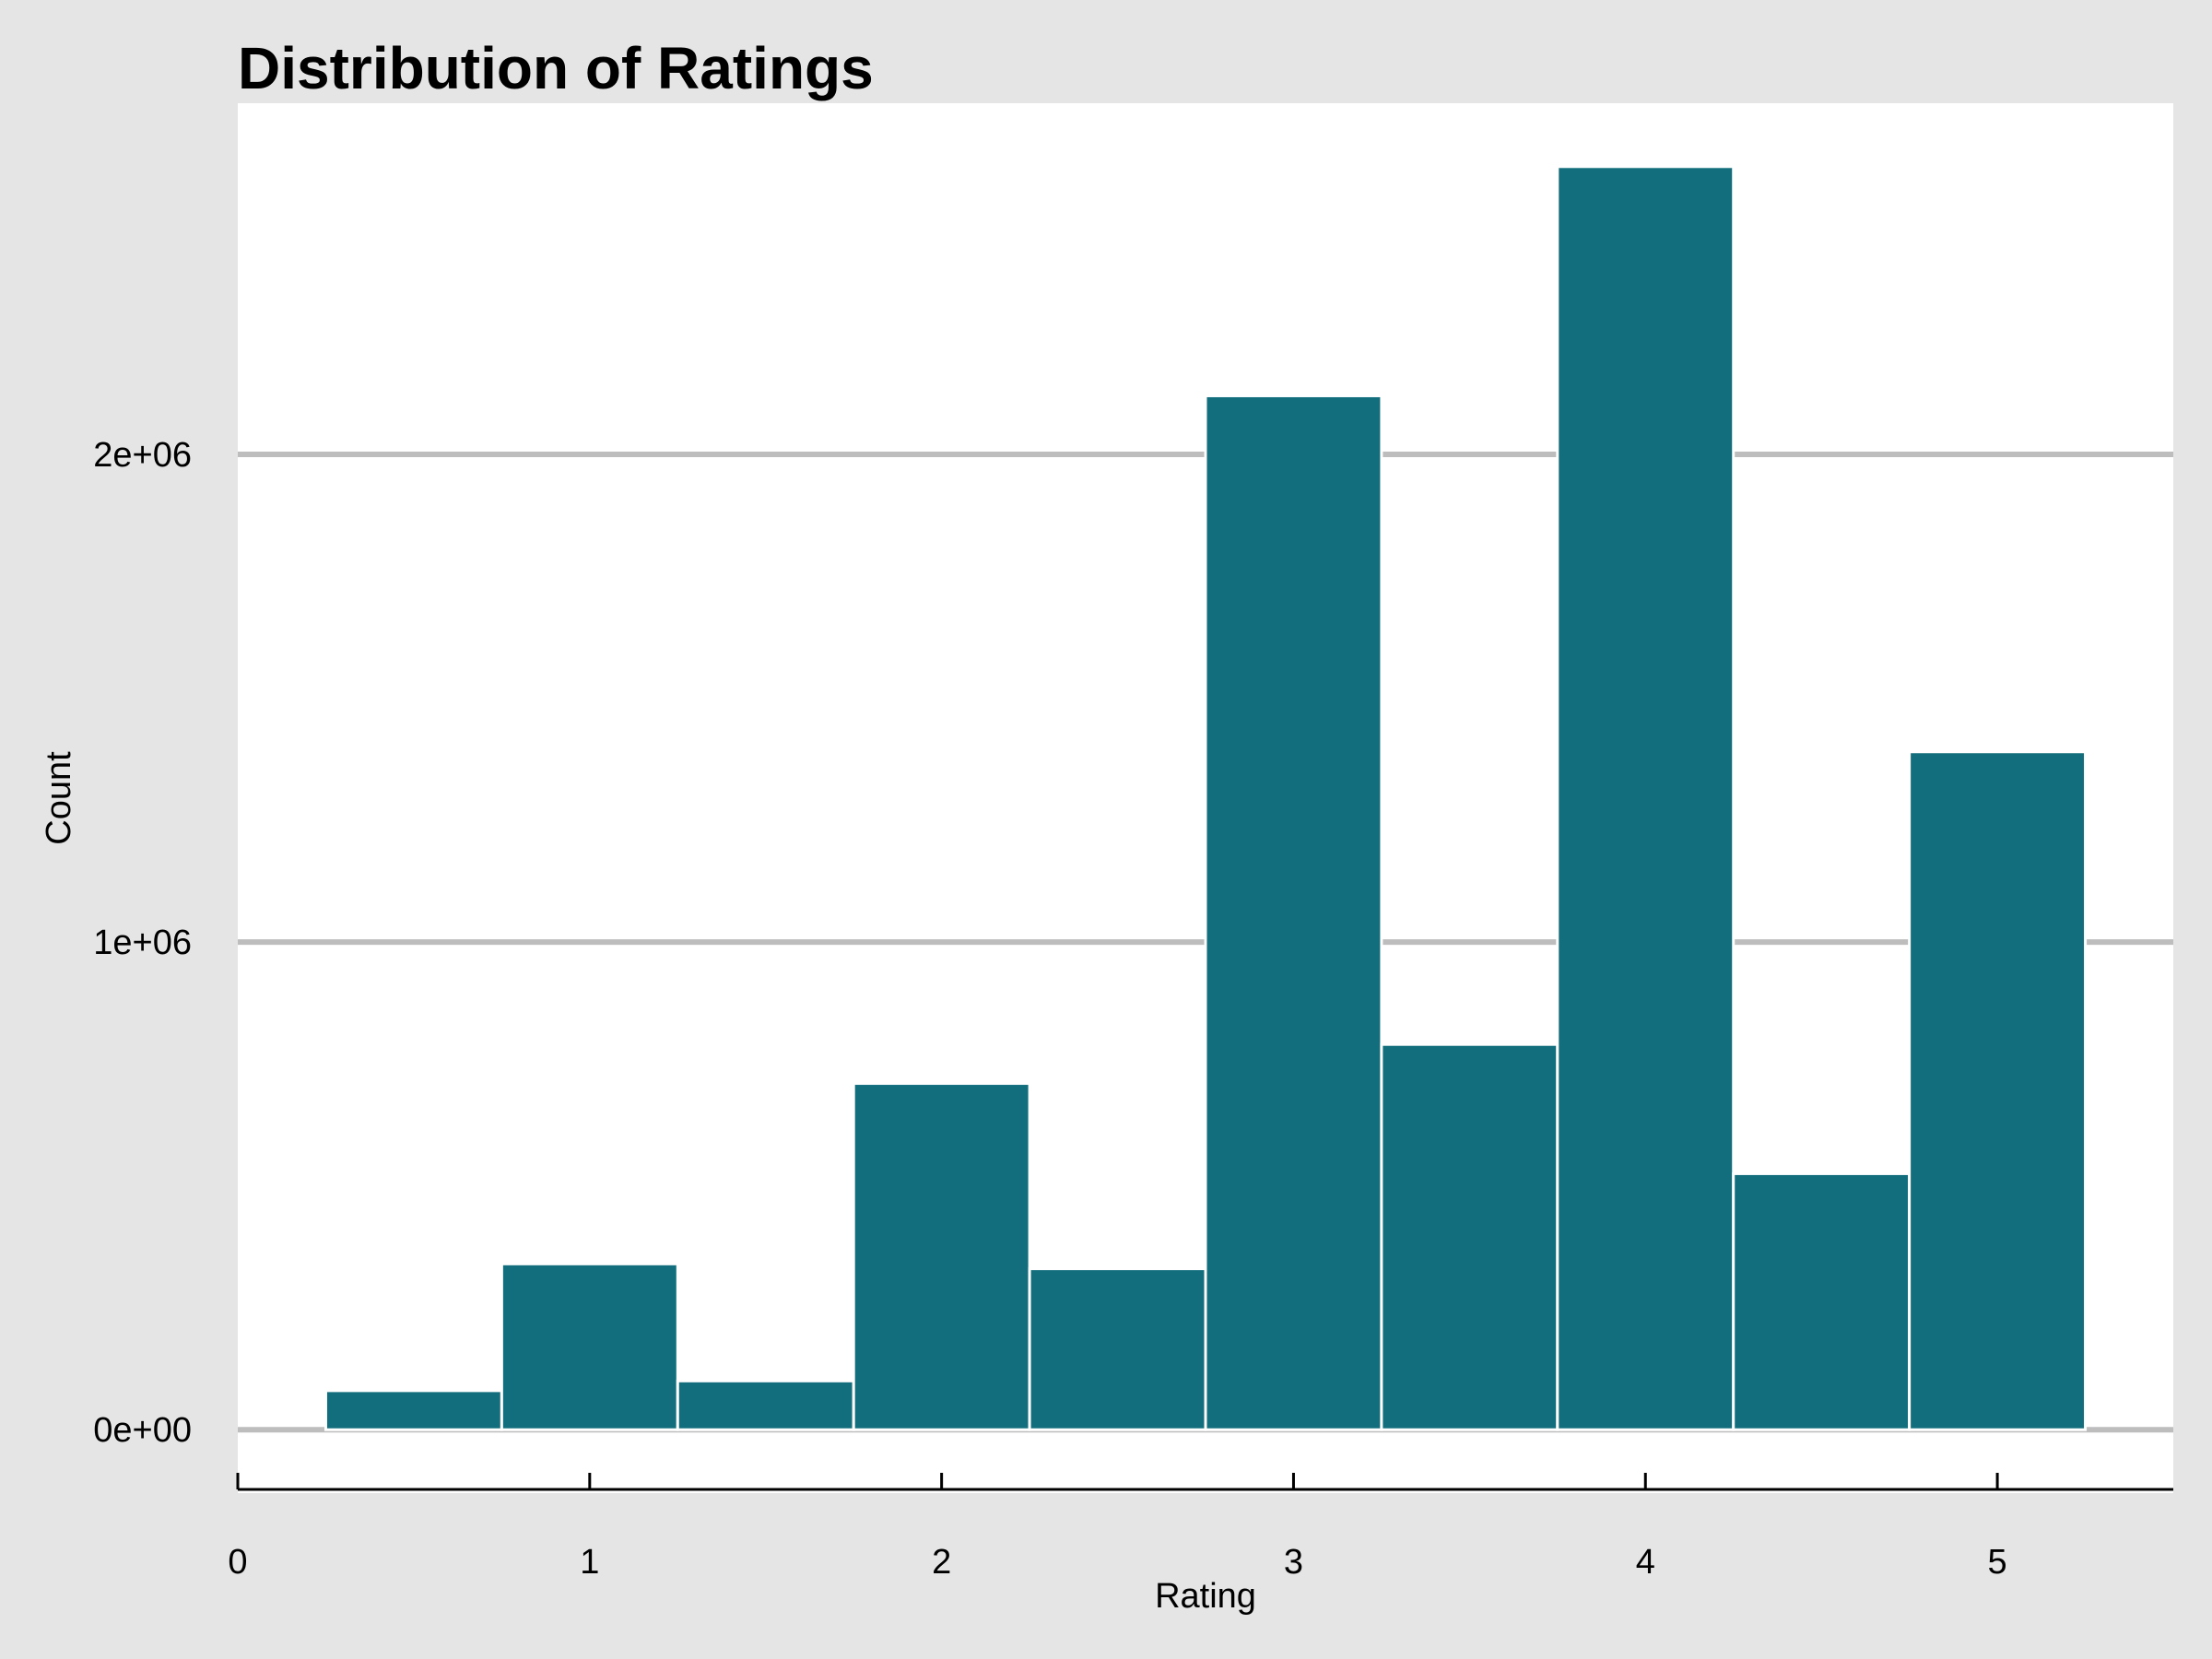 The image size is (2212, 1659). I want to click on y-axis-title: Count, so click(59, 798).